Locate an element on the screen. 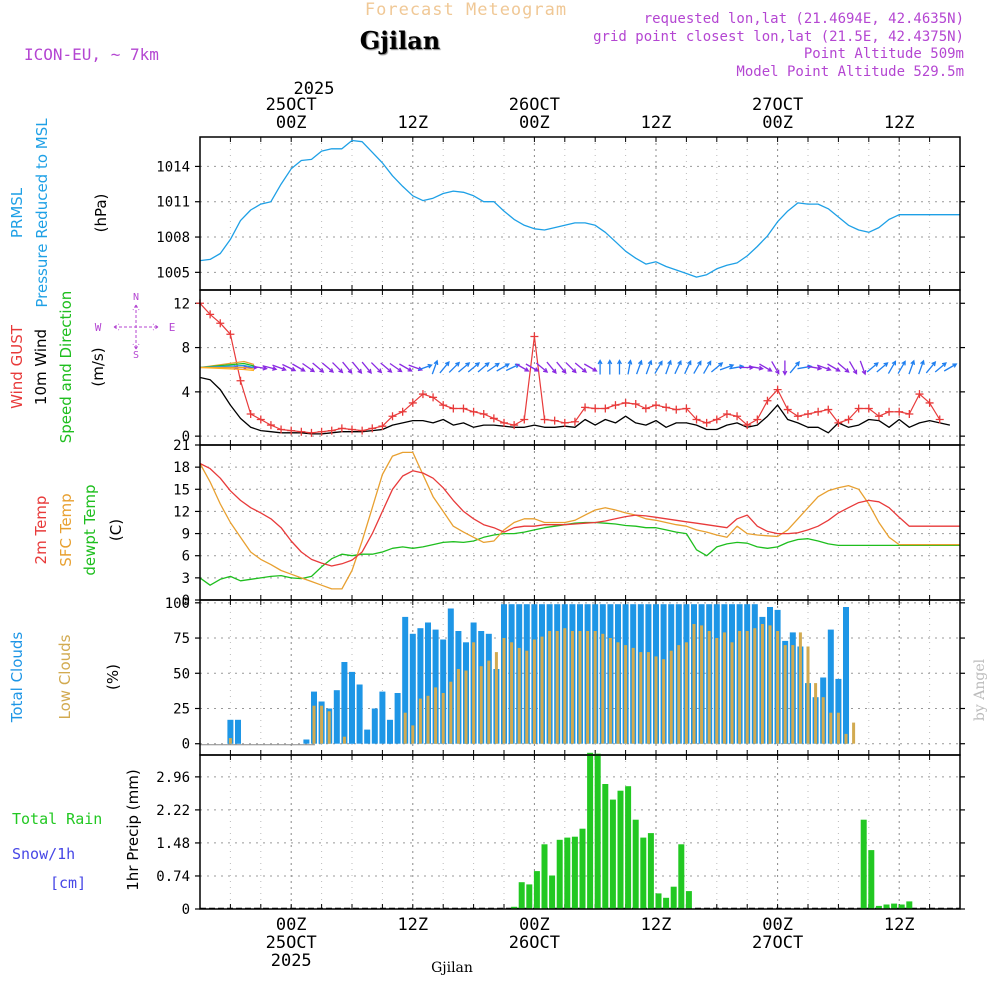  pressure-label-1: PRMSL is located at coordinates (17, 212).